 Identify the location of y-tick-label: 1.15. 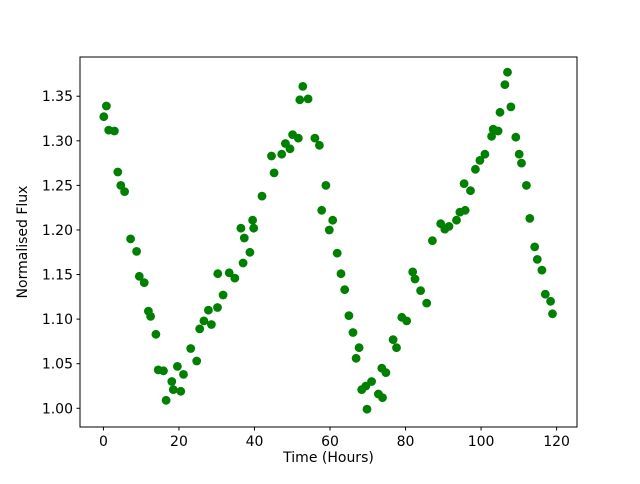
(57, 276).